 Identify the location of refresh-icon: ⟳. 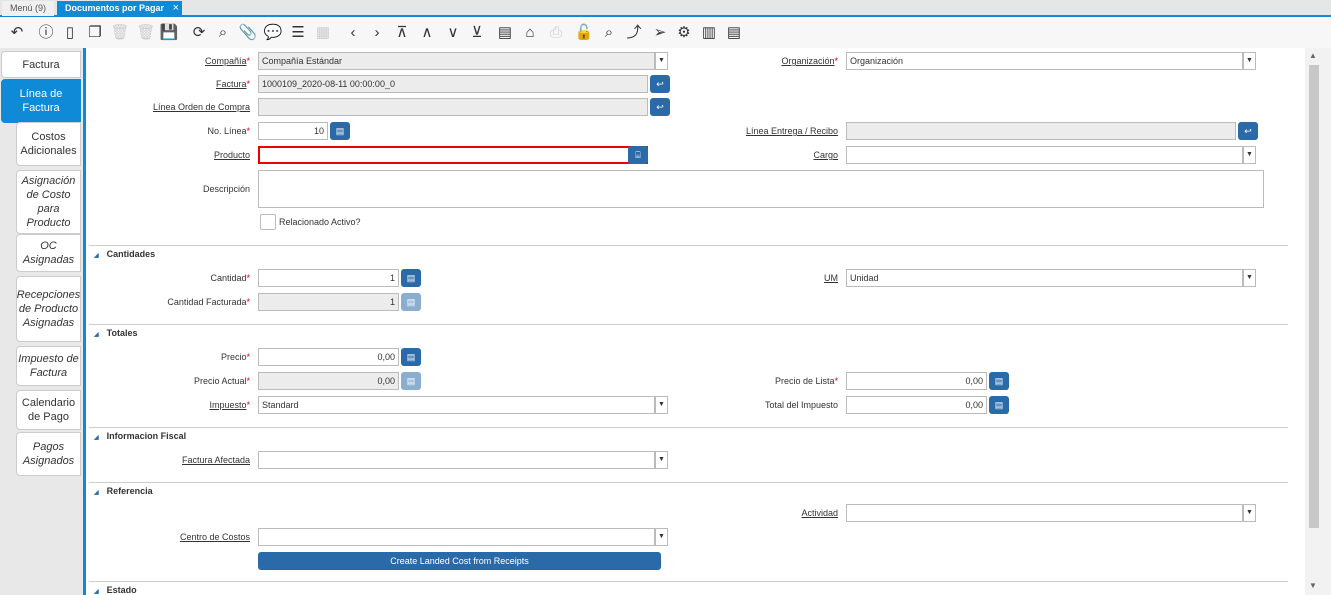
(199, 32).